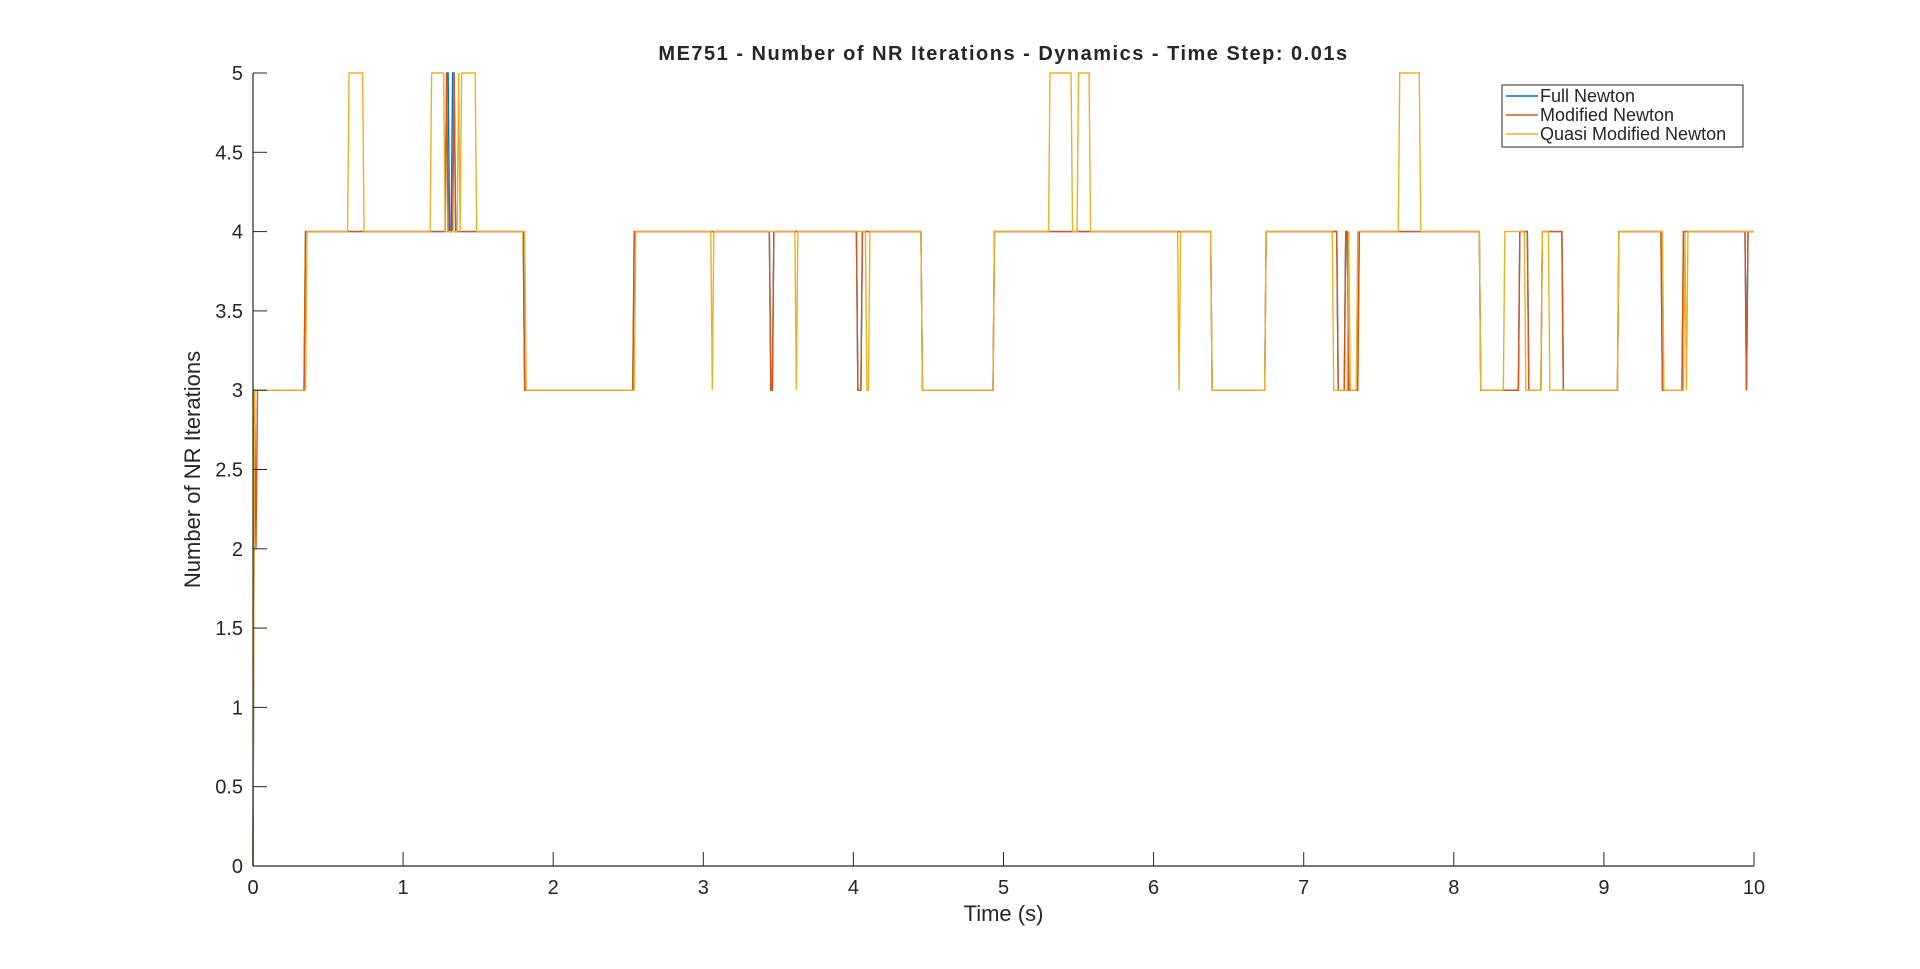 The image size is (1920, 969). Describe the element at coordinates (1607, 115) in the screenshot. I see `legend-entry: Modified Newton` at that location.